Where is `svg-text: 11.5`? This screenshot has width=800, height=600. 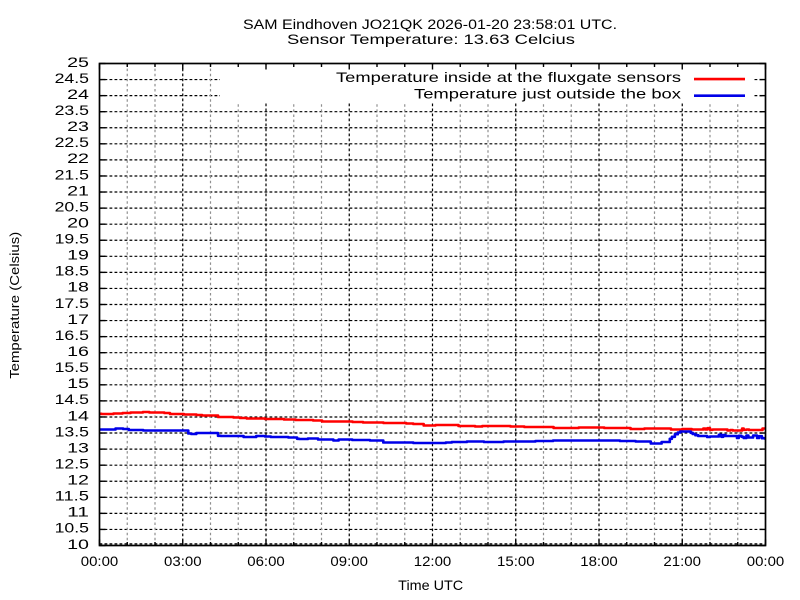 svg-text: 11.5 is located at coordinates (72, 496).